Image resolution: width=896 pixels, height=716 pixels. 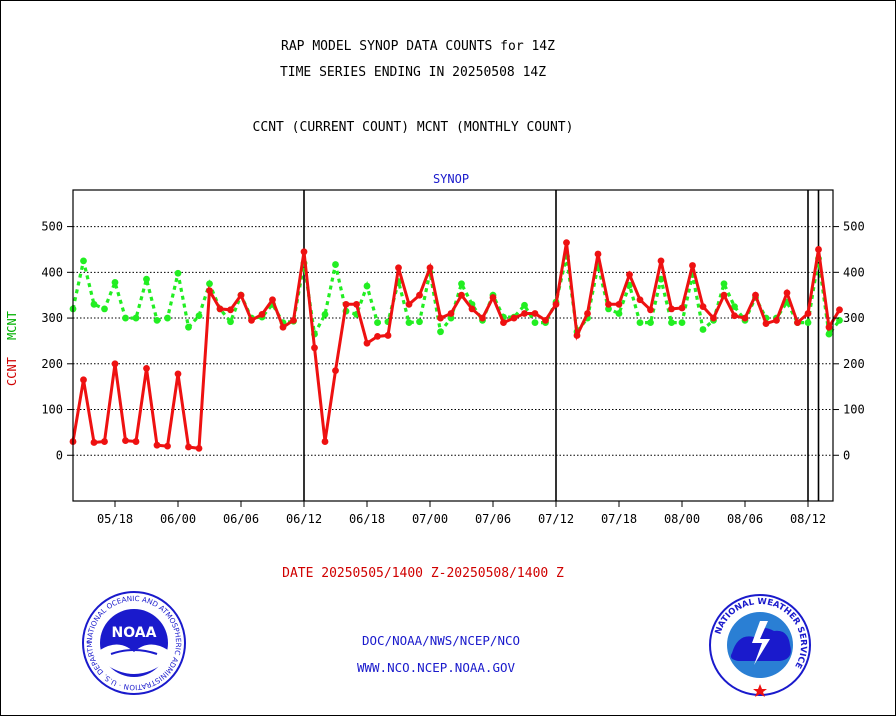 I want to click on x-tick-label: 07/18, so click(x=619, y=519).